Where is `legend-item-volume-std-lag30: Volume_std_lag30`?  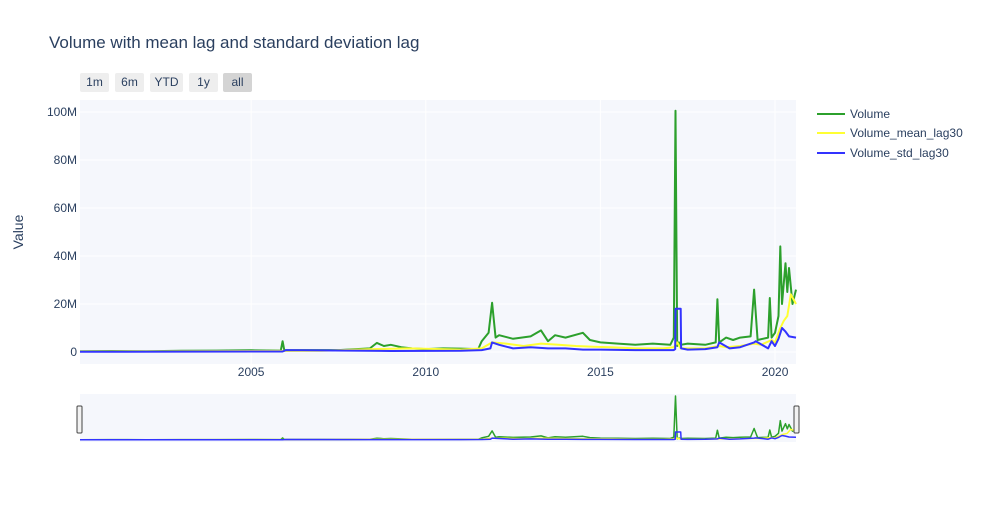 legend-item-volume-std-lag30: Volume_std_lag30 is located at coordinates (883, 153).